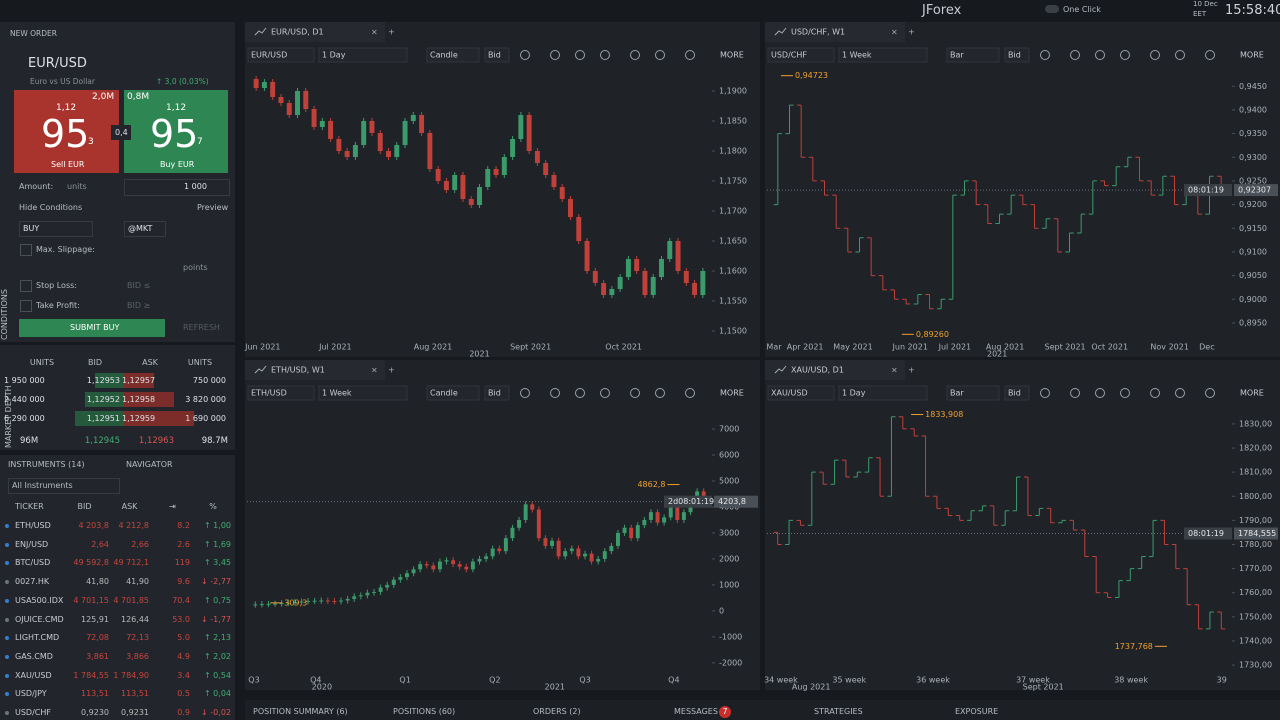  Describe the element at coordinates (182, 563) in the screenshot. I see `instrument-cell: 119` at that location.